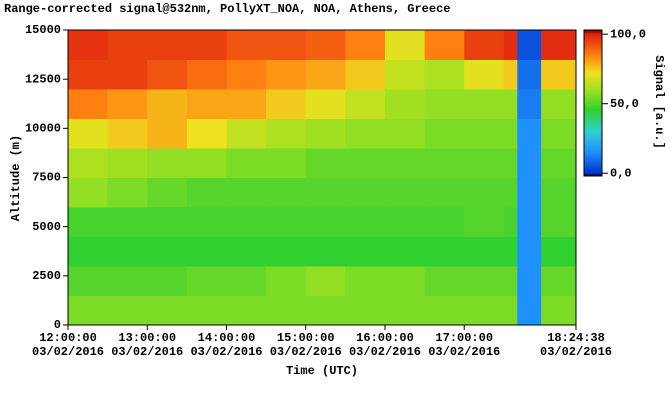 Image resolution: width=670 pixels, height=406 pixels. Describe the element at coordinates (43, 79) in the screenshot. I see `y-tick-label: 12500` at that location.